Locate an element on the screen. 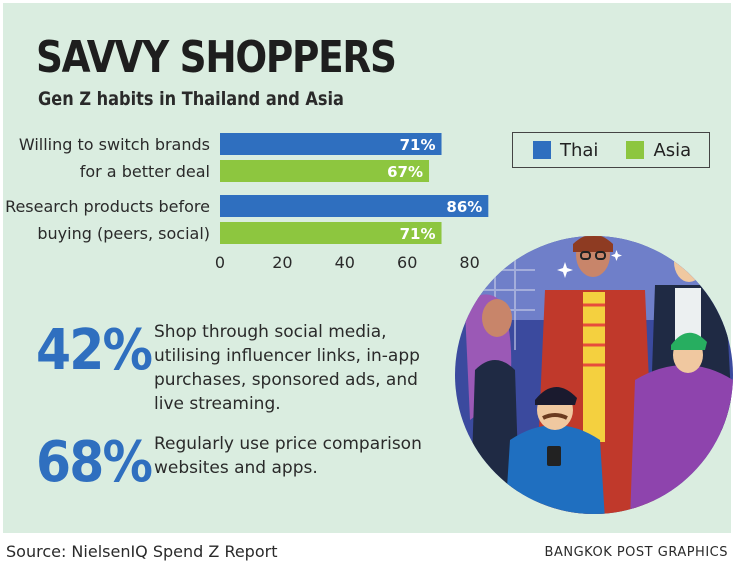 This screenshot has width=734, height=568. data-label: 86% is located at coordinates (464, 207).